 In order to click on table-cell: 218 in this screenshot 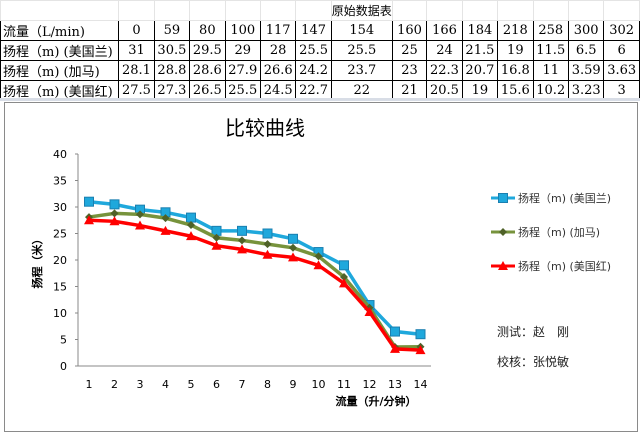, I will do `click(515, 30)`.